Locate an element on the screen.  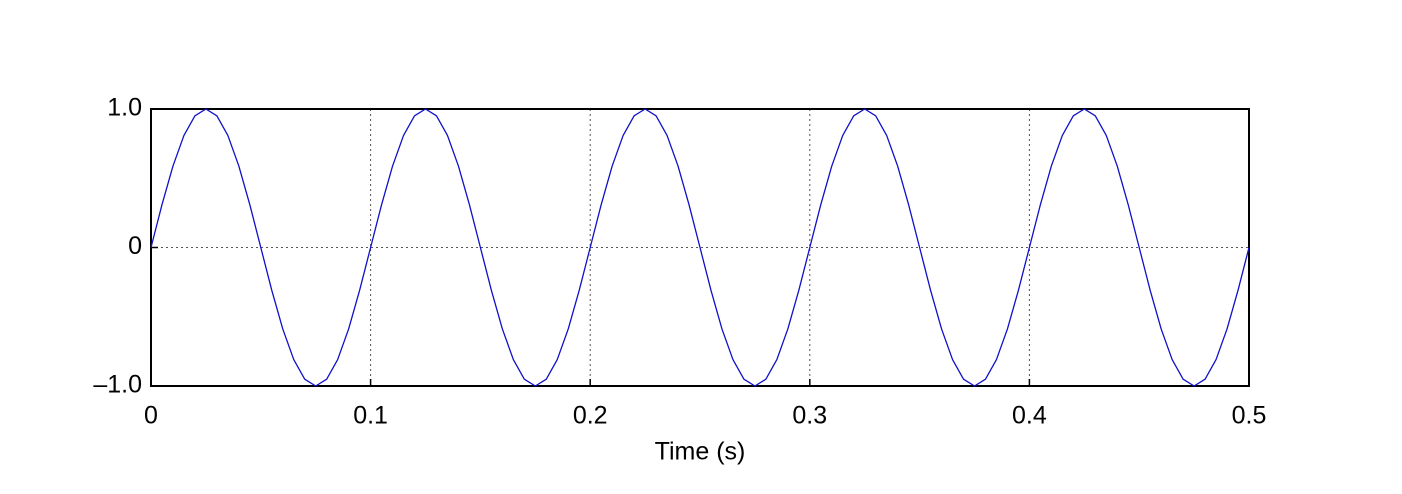
x-tick-label: 0.1 is located at coordinates (370, 416).